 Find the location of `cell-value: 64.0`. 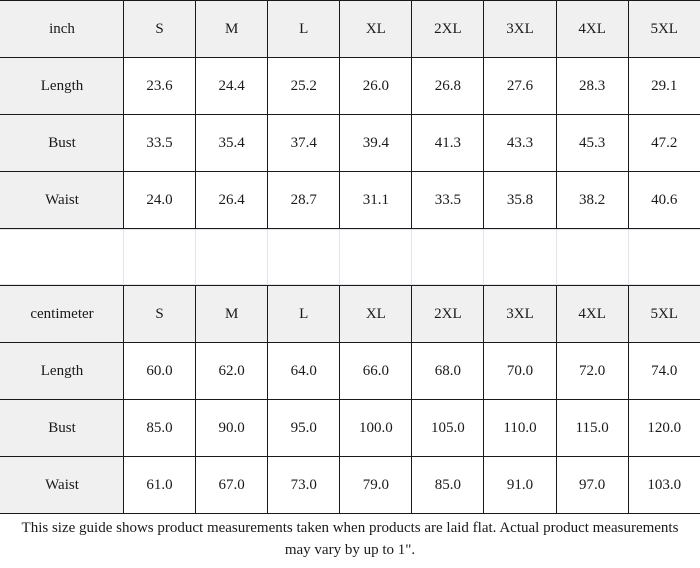

cell-value: 64.0 is located at coordinates (304, 371).